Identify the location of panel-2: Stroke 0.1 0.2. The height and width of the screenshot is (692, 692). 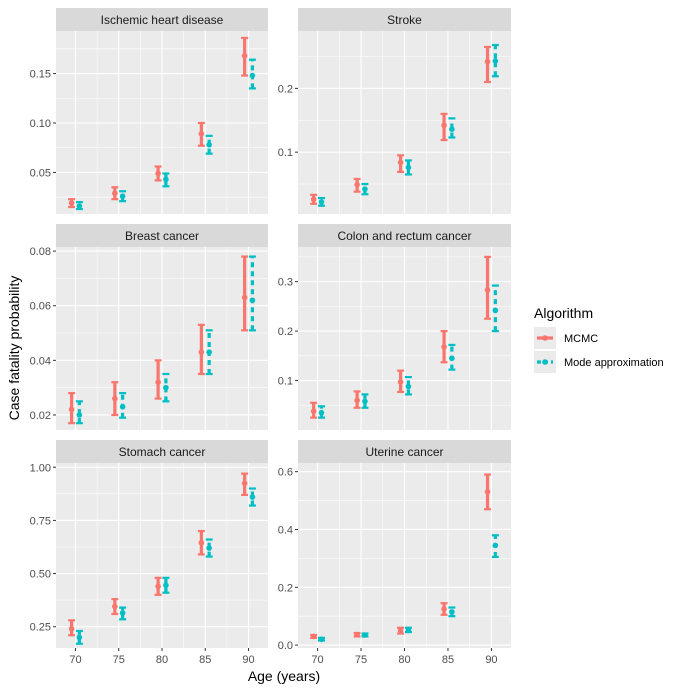
(394, 111).